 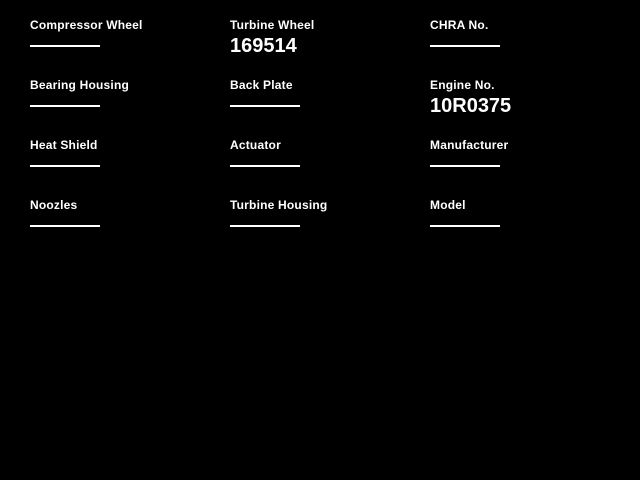 What do you see at coordinates (261, 85) in the screenshot?
I see `field-label: Back Plate` at bounding box center [261, 85].